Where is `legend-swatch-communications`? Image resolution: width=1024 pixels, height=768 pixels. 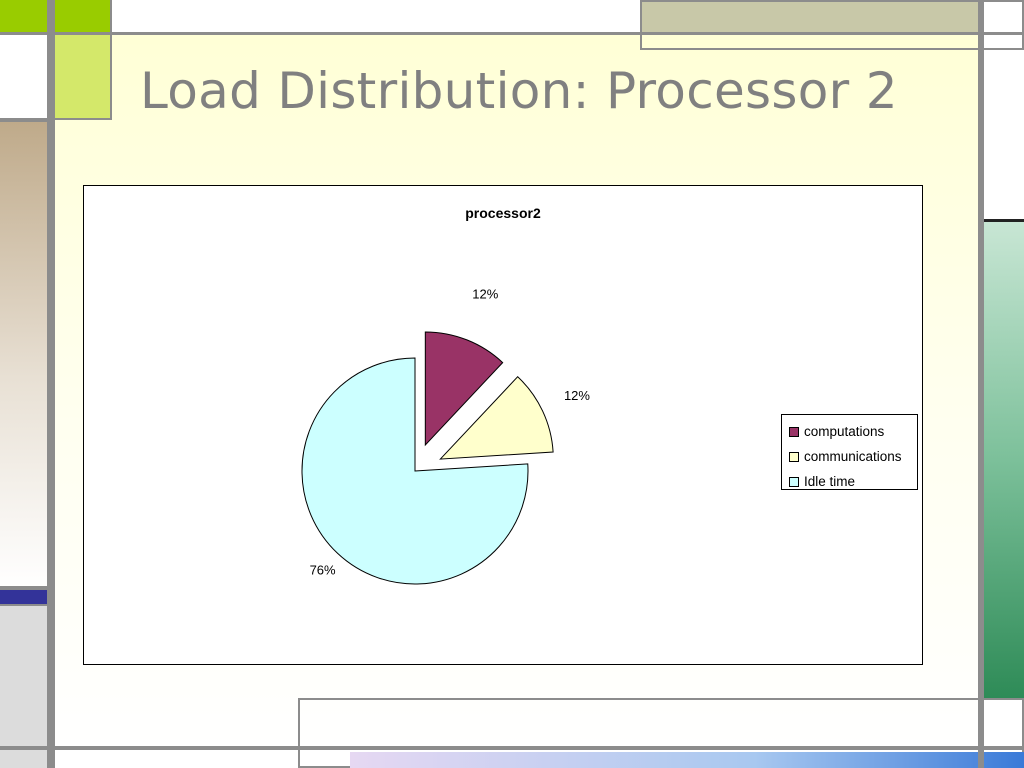 legend-swatch-communications is located at coordinates (794, 456).